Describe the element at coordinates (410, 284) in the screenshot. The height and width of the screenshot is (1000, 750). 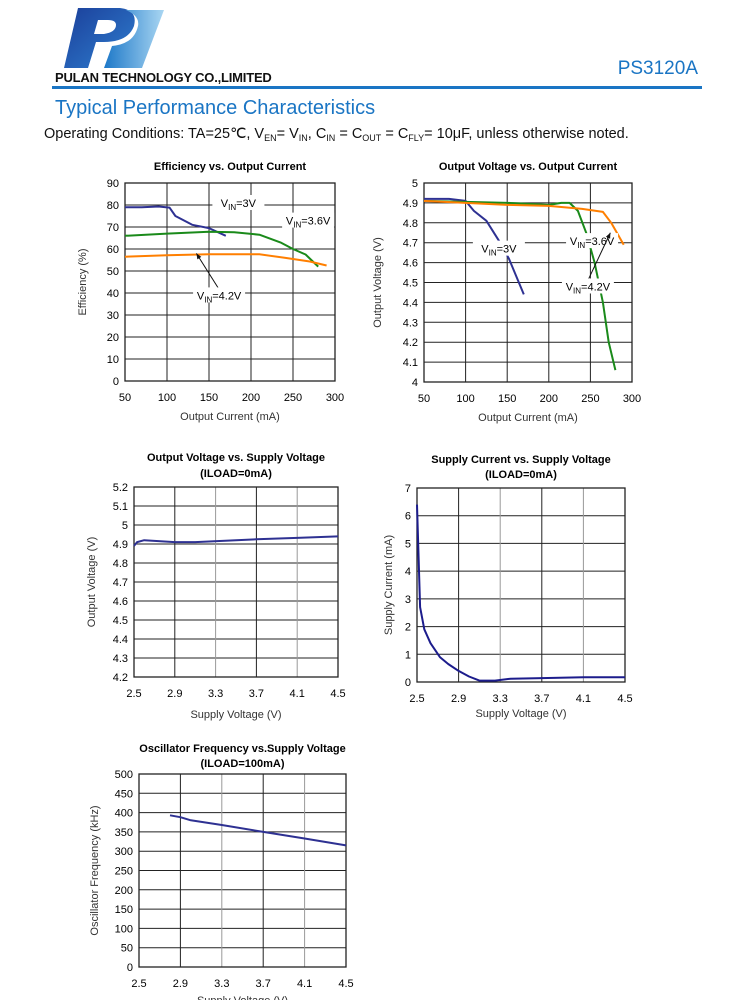
I see `y-tick-label: 4.5` at that location.